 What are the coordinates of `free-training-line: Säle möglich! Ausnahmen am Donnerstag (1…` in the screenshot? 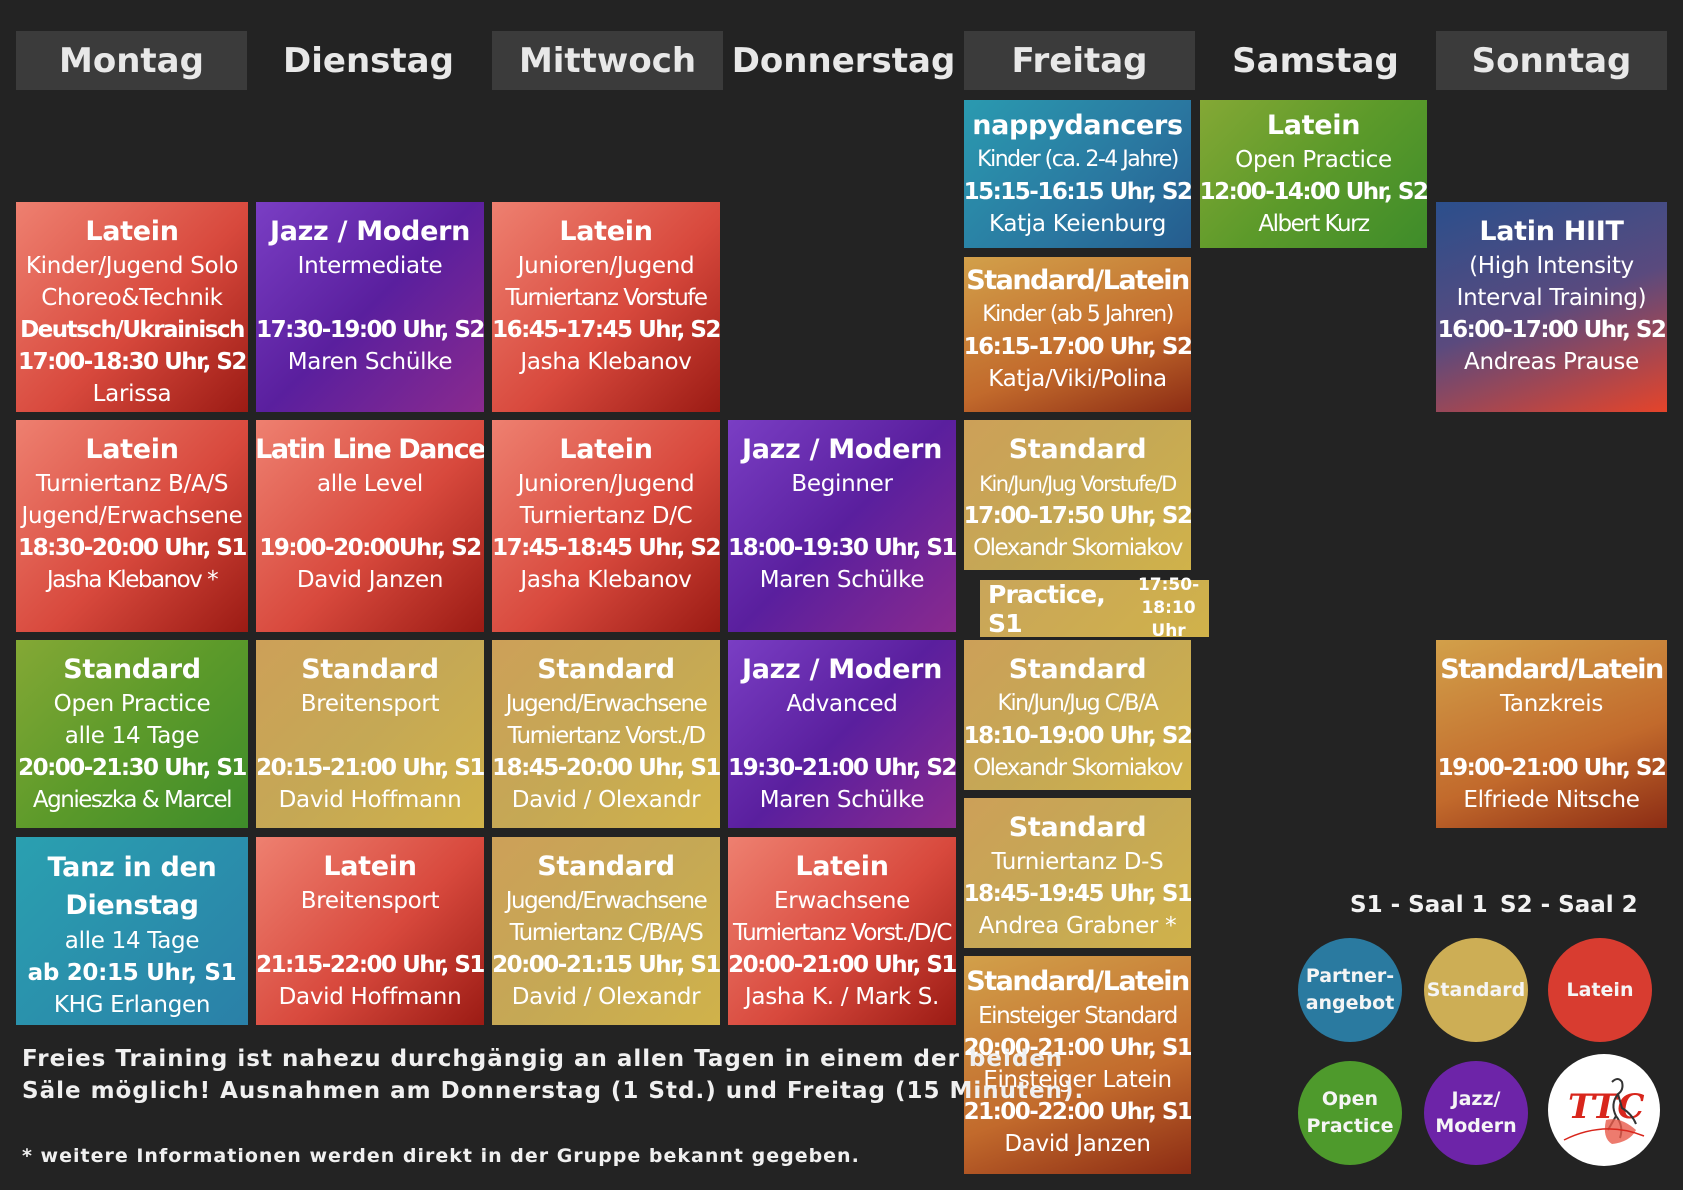 It's located at (553, 1091).